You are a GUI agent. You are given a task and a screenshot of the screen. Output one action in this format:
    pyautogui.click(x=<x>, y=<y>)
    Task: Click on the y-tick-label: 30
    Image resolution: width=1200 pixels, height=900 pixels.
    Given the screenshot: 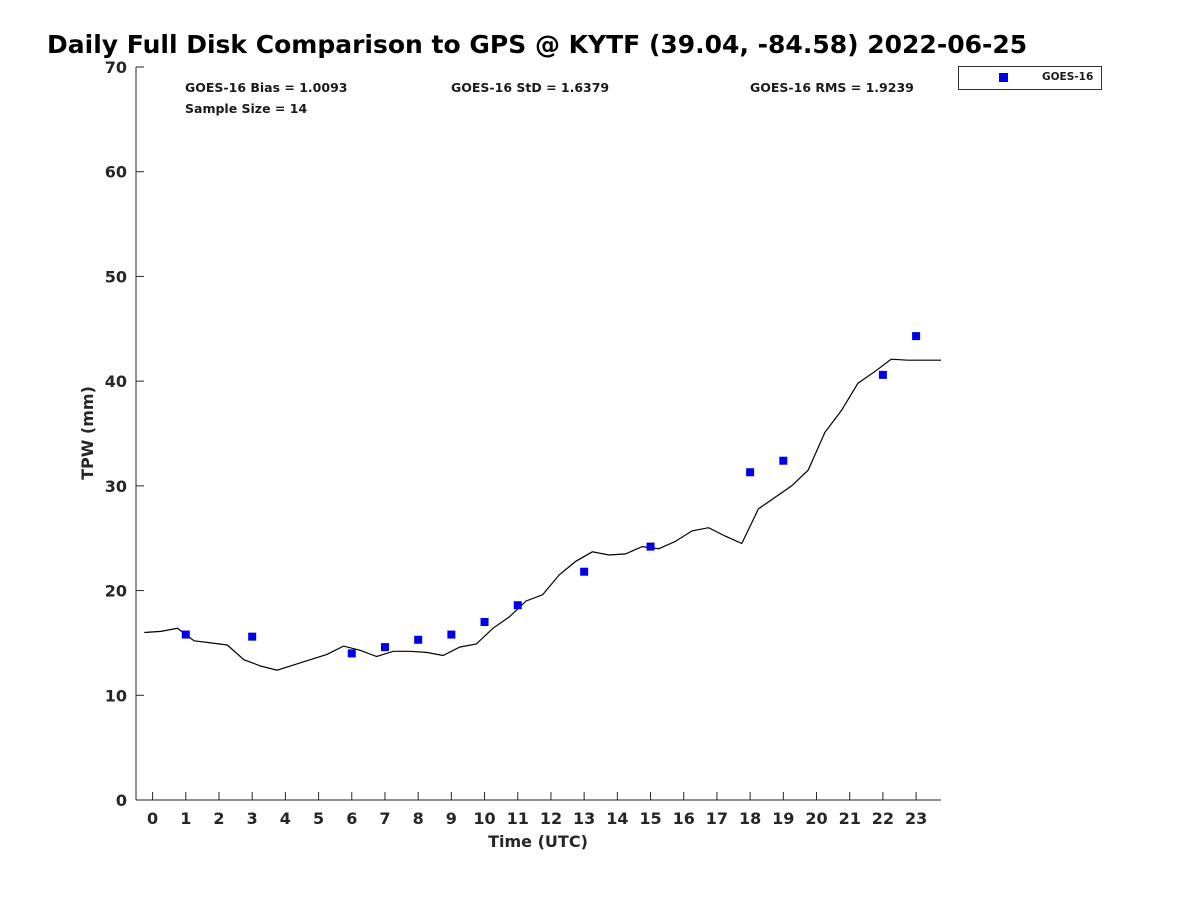 What is the action you would take?
    pyautogui.click(x=116, y=486)
    